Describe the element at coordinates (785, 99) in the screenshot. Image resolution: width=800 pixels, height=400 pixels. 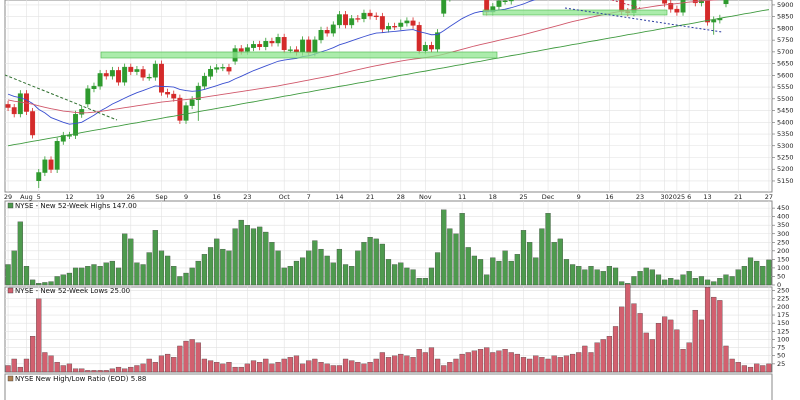
I see `y-tick-label: 5500` at that location.